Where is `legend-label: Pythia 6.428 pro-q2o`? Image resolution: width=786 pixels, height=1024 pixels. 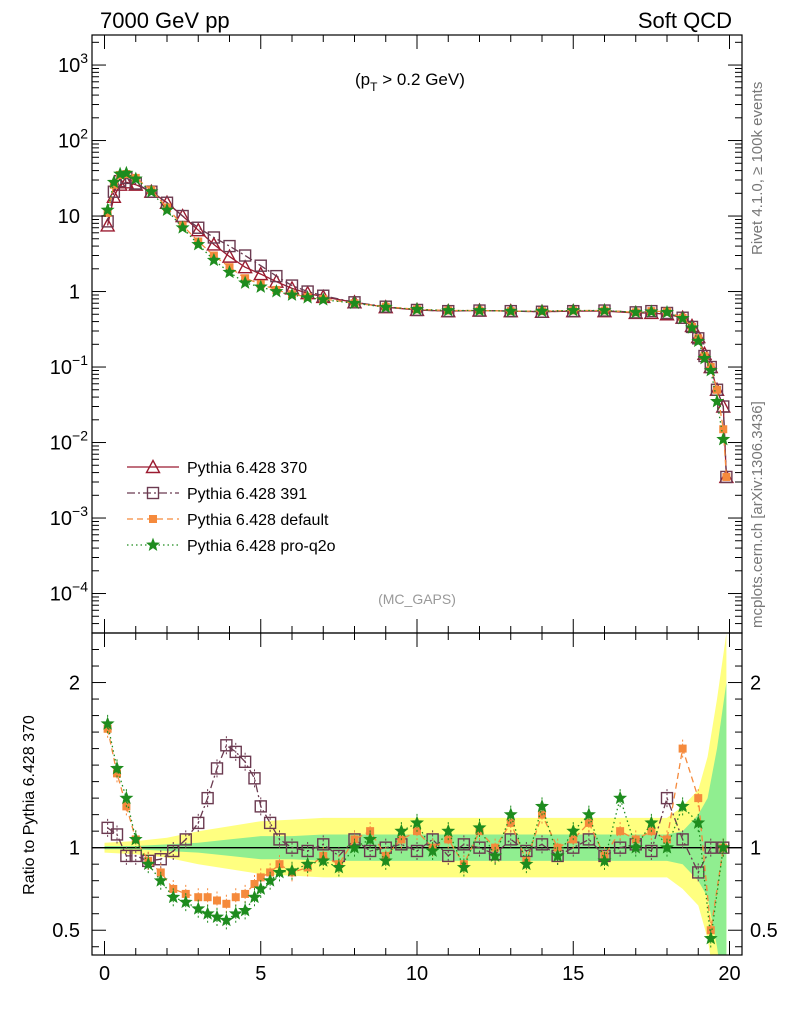 legend-label: Pythia 6.428 pro-q2o is located at coordinates (261, 546).